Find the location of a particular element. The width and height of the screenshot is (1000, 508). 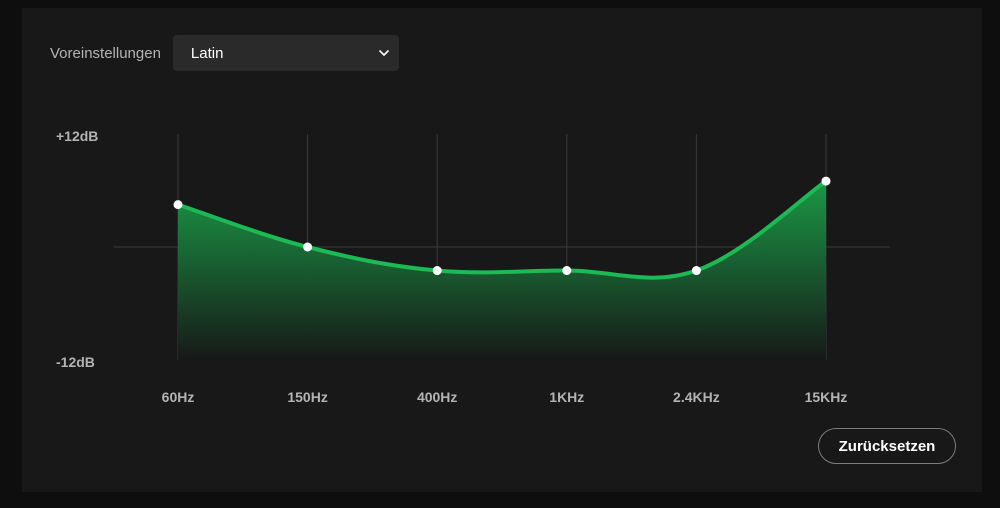

reset-button-label: Zurücksetzen is located at coordinates (887, 446).